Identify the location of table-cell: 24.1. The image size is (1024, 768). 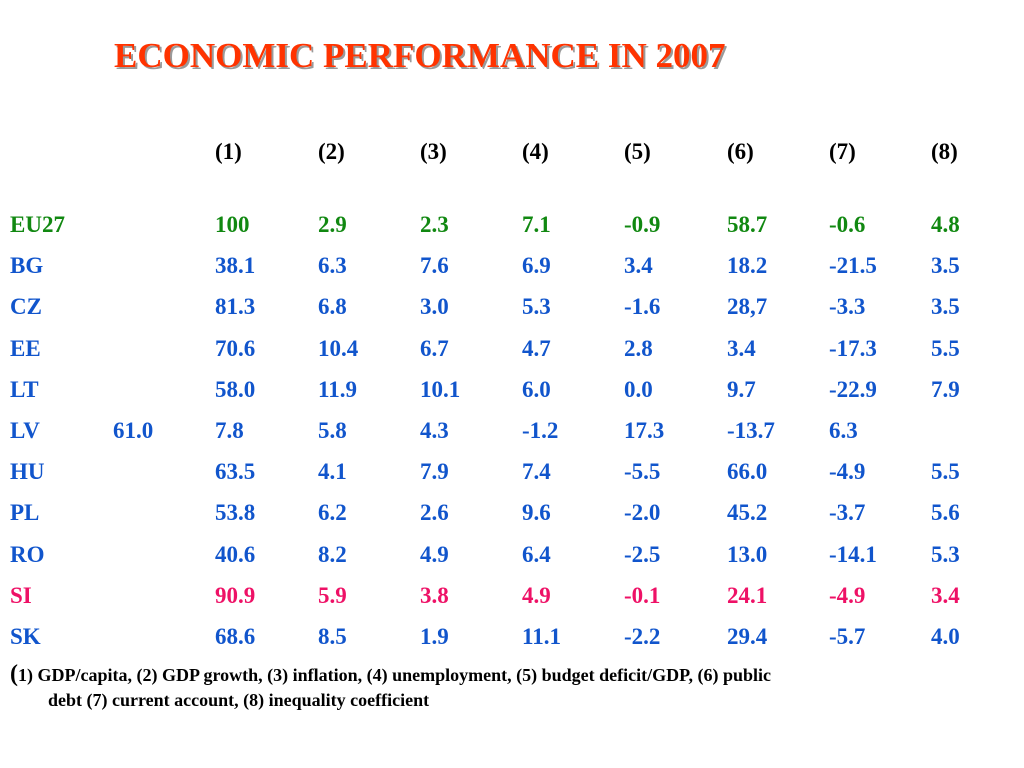
(747, 595).